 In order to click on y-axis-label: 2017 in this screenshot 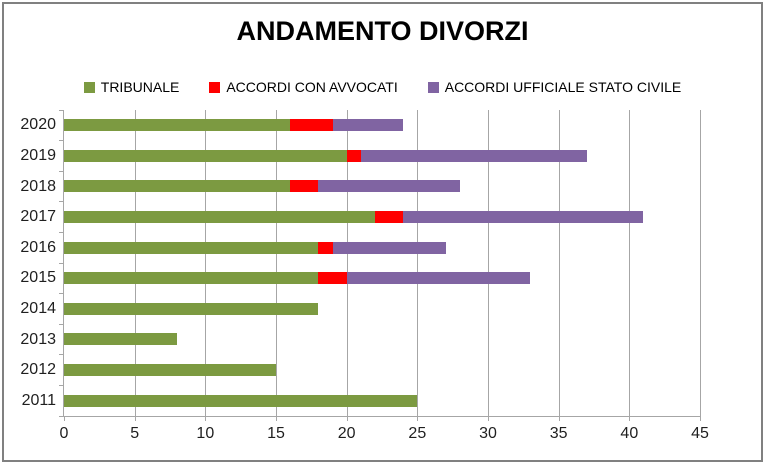, I will do `click(38, 217)`.